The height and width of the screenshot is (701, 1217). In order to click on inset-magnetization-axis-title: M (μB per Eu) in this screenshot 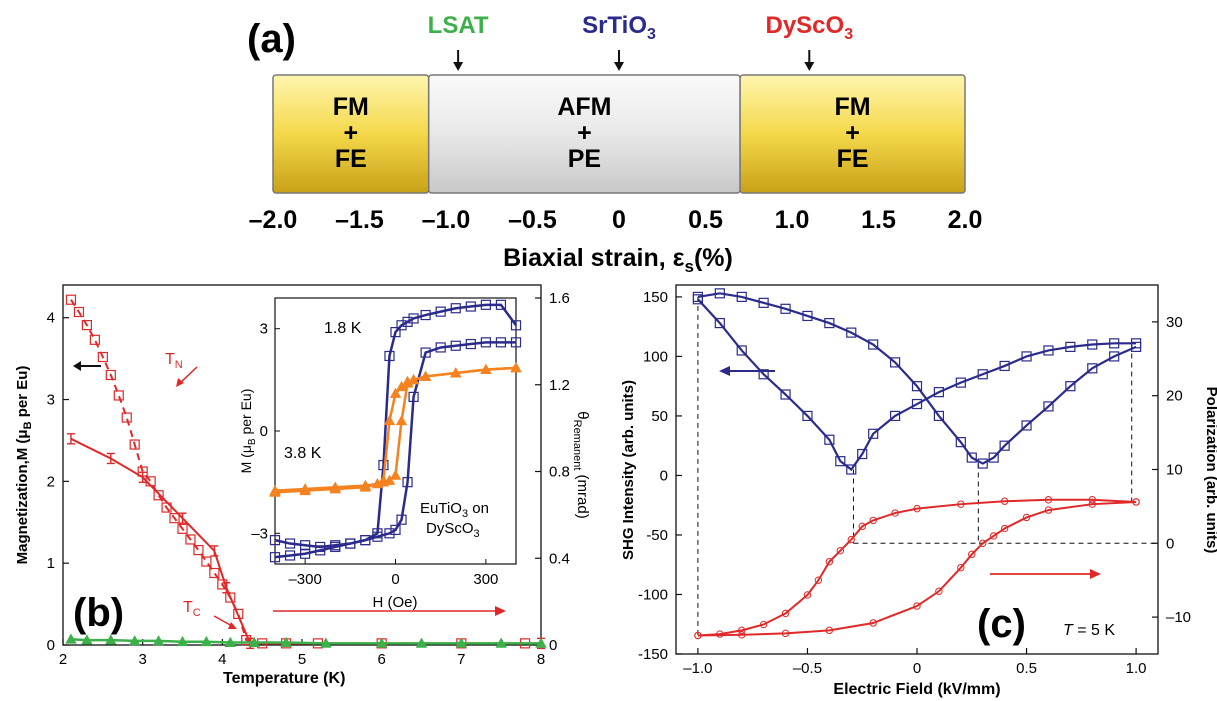, I will do `click(248, 431)`.